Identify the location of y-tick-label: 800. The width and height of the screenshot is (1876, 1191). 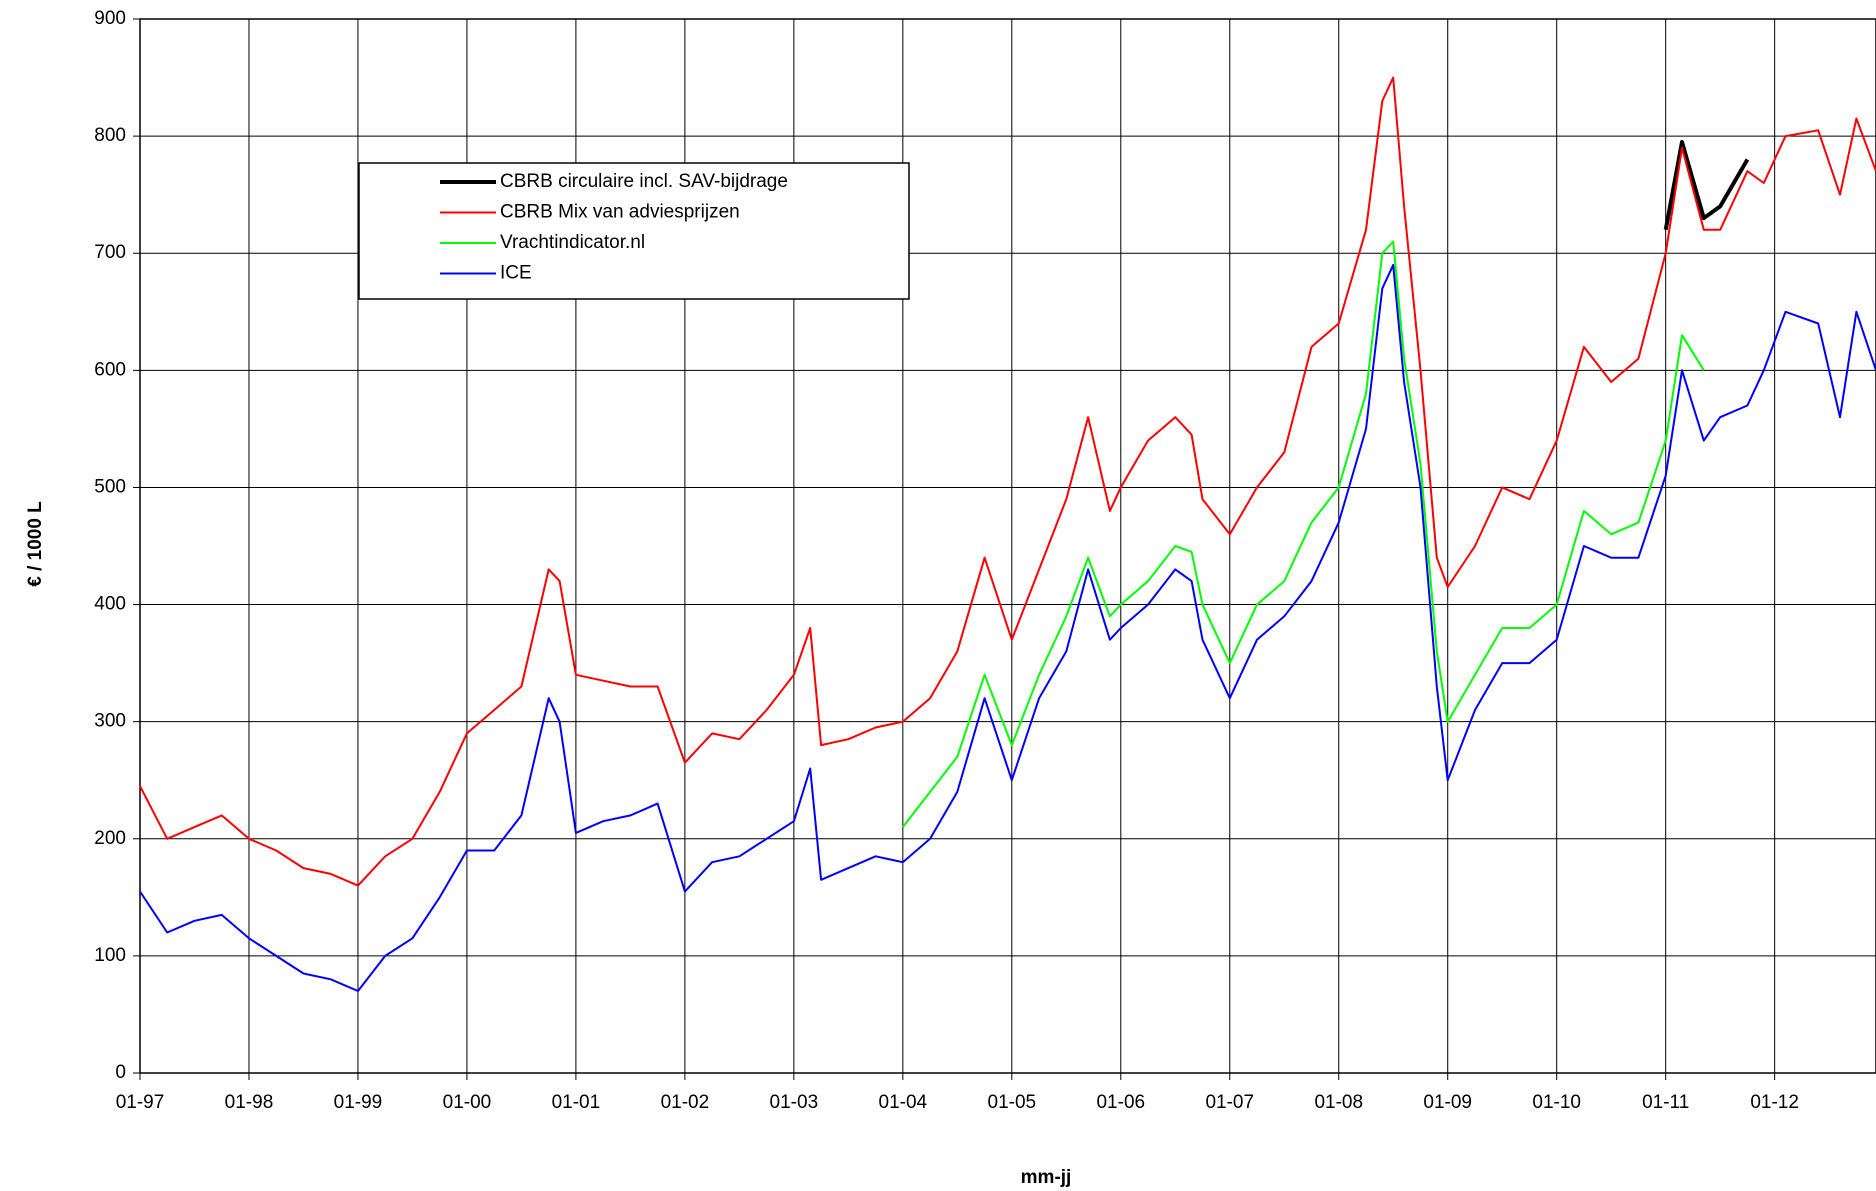
(110, 135).